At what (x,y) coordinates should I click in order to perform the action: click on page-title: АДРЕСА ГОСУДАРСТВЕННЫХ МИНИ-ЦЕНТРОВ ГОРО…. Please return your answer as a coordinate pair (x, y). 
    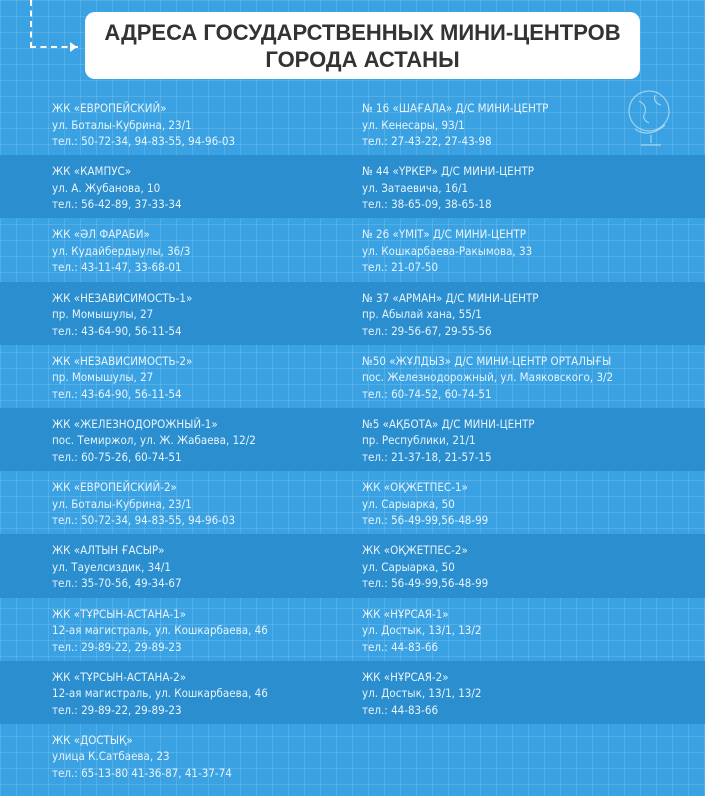
    Looking at the image, I should click on (362, 45).